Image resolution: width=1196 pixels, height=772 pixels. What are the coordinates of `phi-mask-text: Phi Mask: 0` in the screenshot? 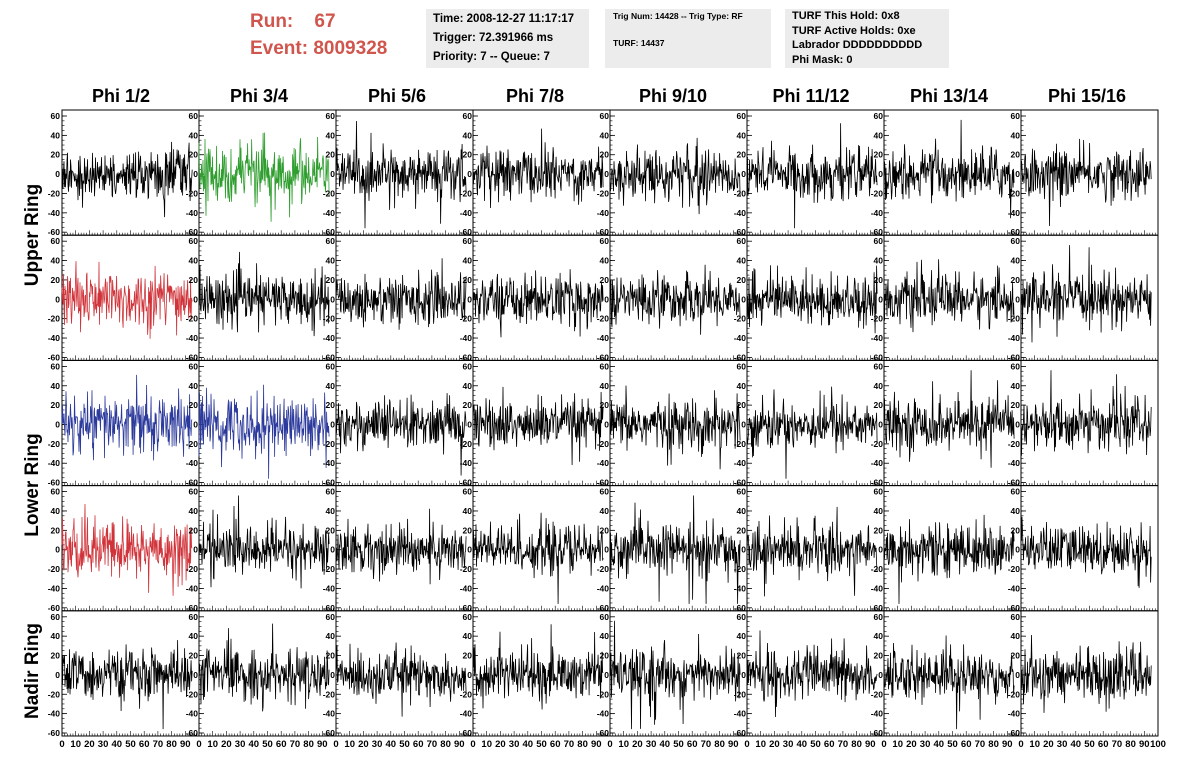 It's located at (822, 59).